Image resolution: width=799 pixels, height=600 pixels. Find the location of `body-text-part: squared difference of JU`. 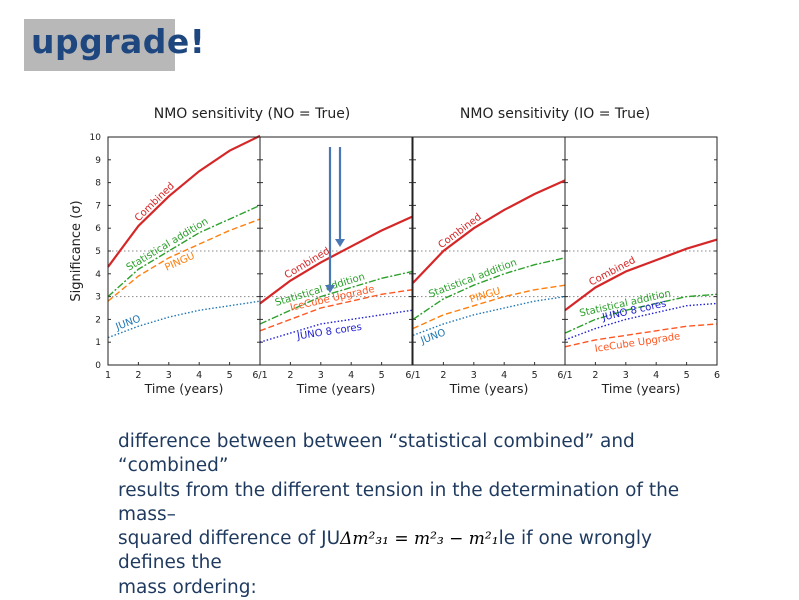

body-text-part: squared difference of JU is located at coordinates (229, 539).